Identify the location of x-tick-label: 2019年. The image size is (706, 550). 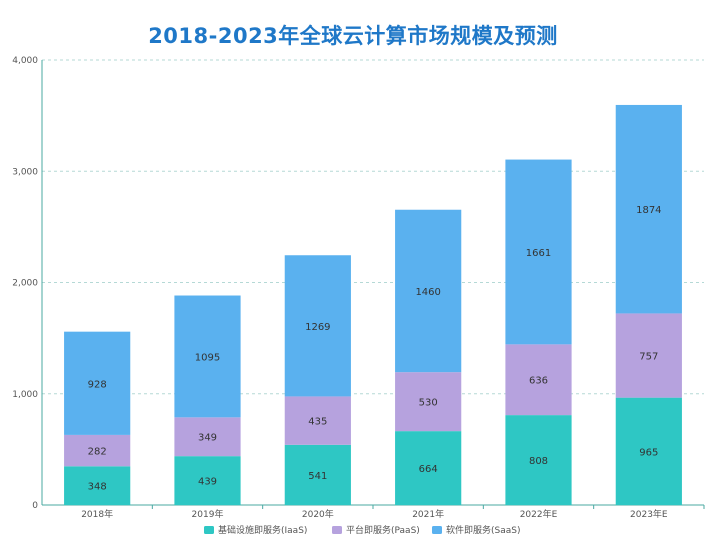
(208, 514).